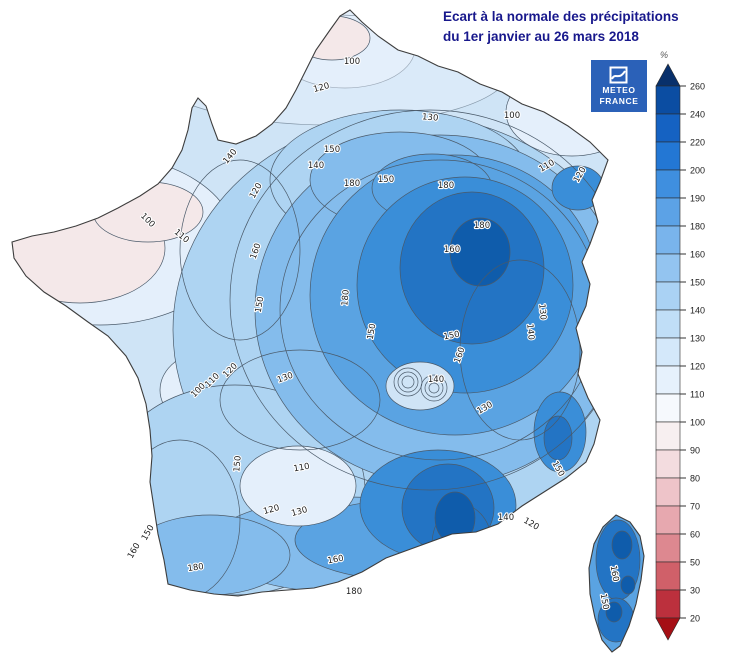  What do you see at coordinates (664, 55) in the screenshot?
I see `legend-unit-label: %` at bounding box center [664, 55].